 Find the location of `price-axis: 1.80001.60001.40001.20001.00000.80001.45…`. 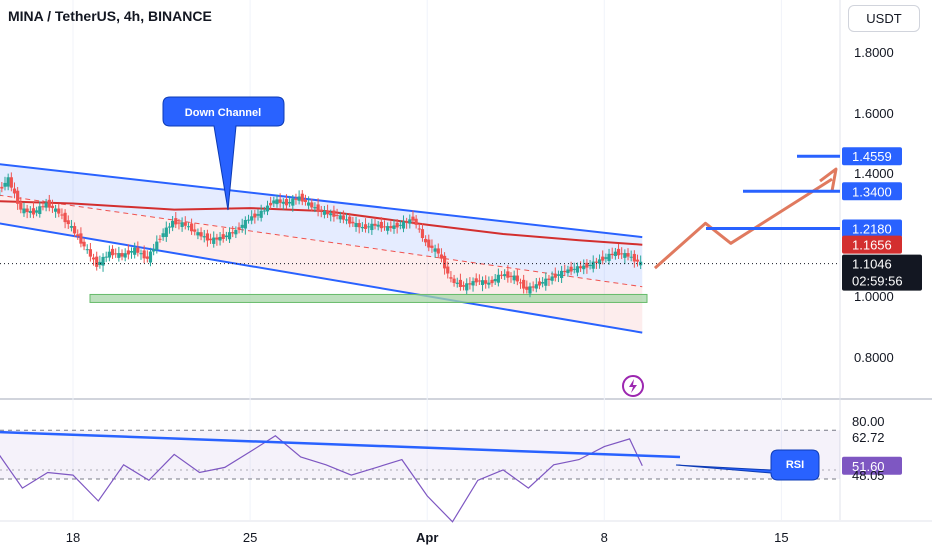

price-axis: 1.80001.60001.40001.20001.00000.80001.45… is located at coordinates (882, 205).